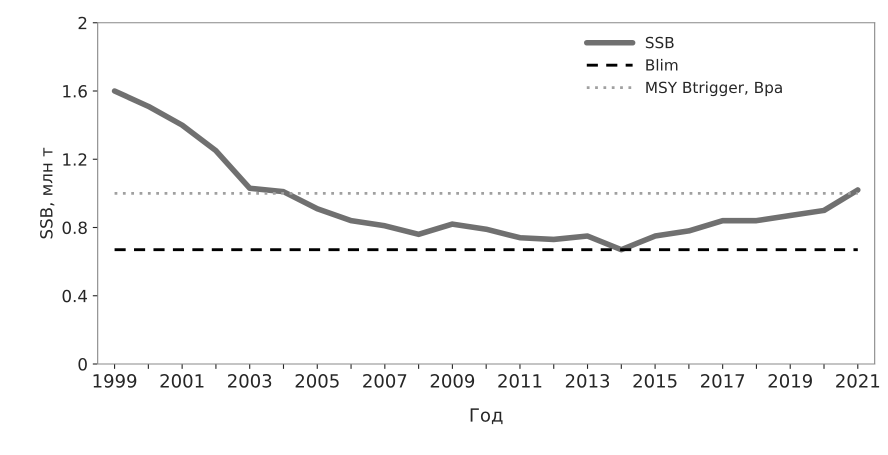 The image size is (888, 455). What do you see at coordinates (47, 193) in the screenshot?
I see `y-axis-title: SSB, млн т` at bounding box center [47, 193].